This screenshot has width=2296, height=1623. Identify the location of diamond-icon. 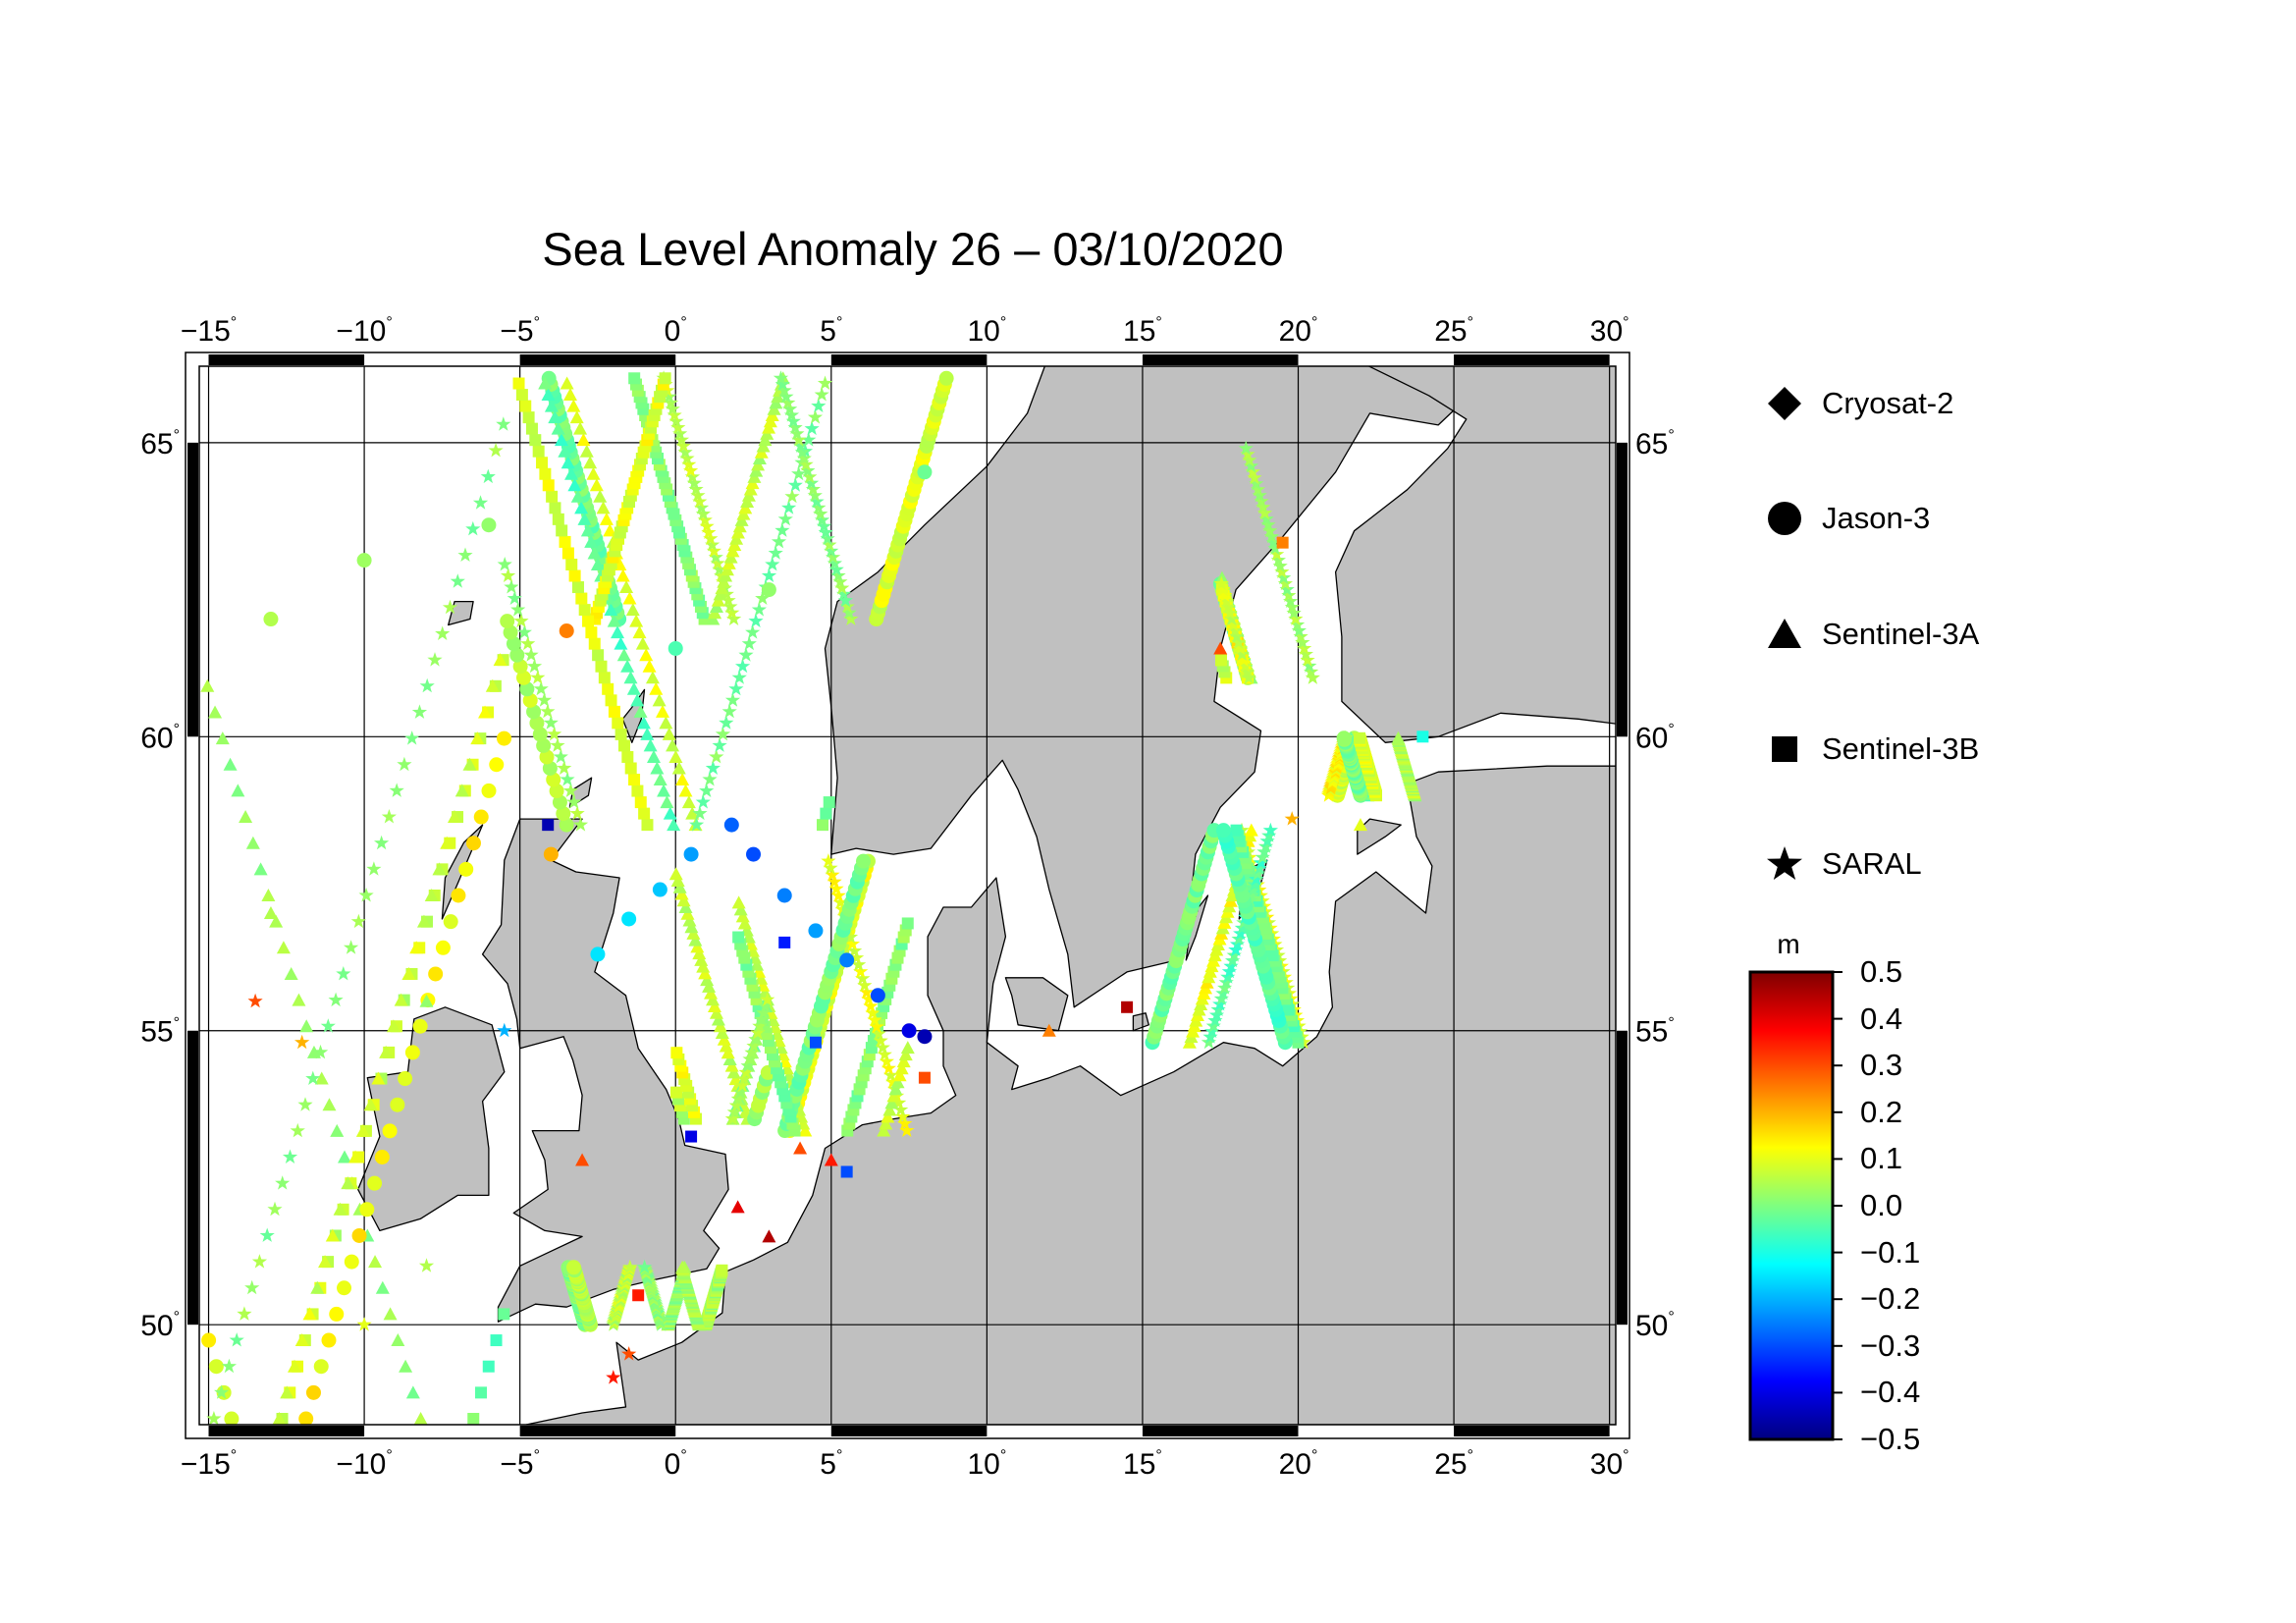
(1784, 404).